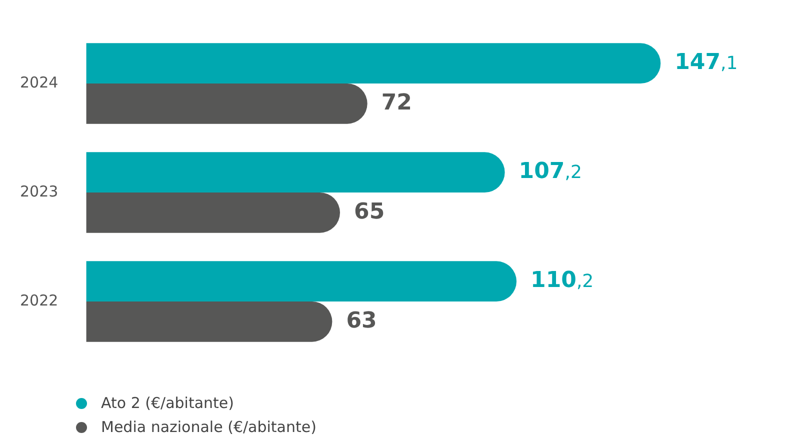  I want to click on data-label: 147,1, so click(706, 63).